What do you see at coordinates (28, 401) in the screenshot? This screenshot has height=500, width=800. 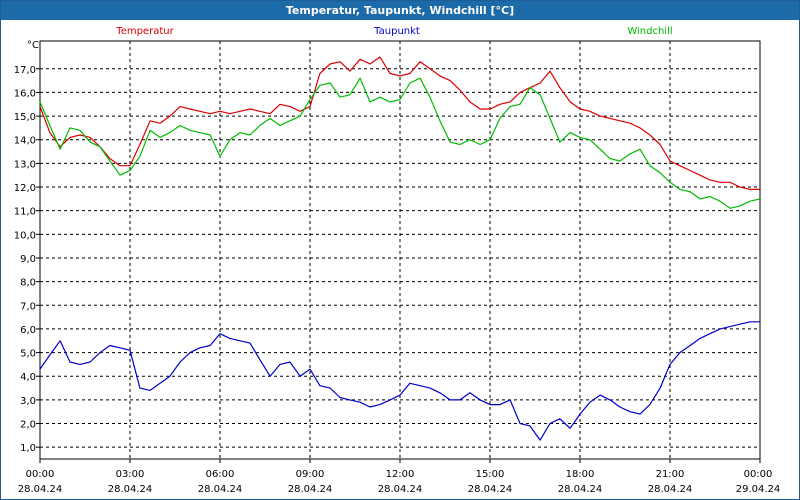 I see `y-tick-label: 3,0` at bounding box center [28, 401].